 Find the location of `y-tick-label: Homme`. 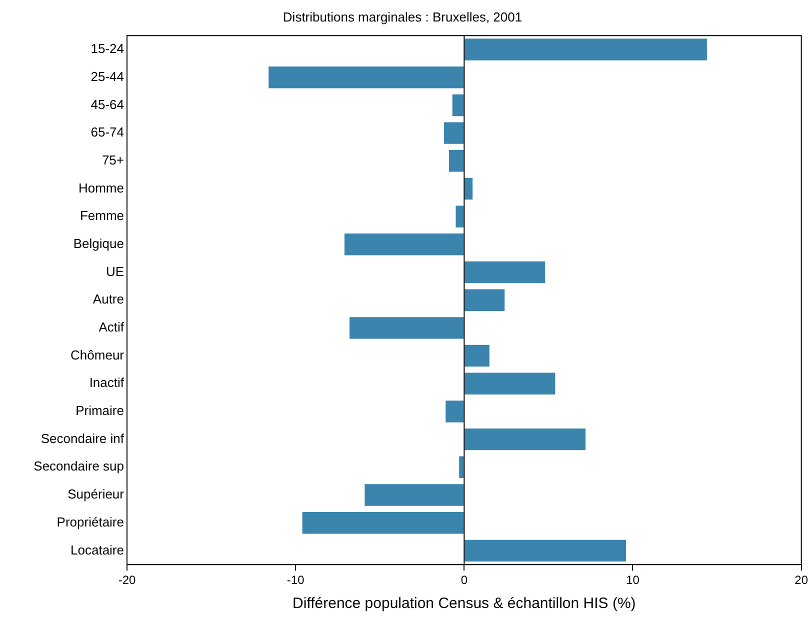

y-tick-label: Homme is located at coordinates (101, 188).